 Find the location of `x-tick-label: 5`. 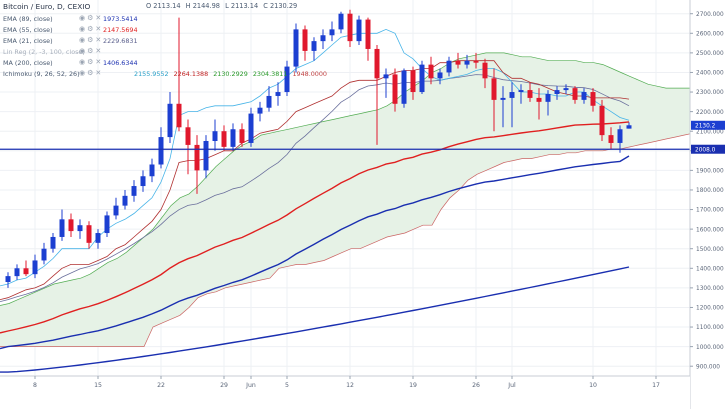

x-tick-label: 5 is located at coordinates (287, 385).